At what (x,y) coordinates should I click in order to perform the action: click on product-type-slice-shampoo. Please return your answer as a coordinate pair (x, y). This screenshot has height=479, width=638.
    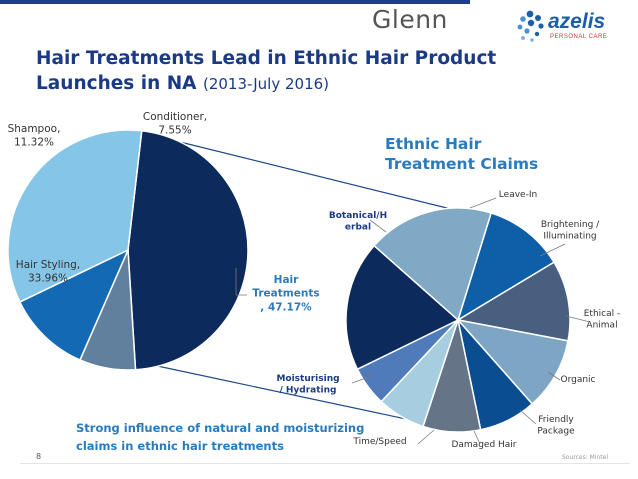
    Looking at the image, I should click on (74, 304).